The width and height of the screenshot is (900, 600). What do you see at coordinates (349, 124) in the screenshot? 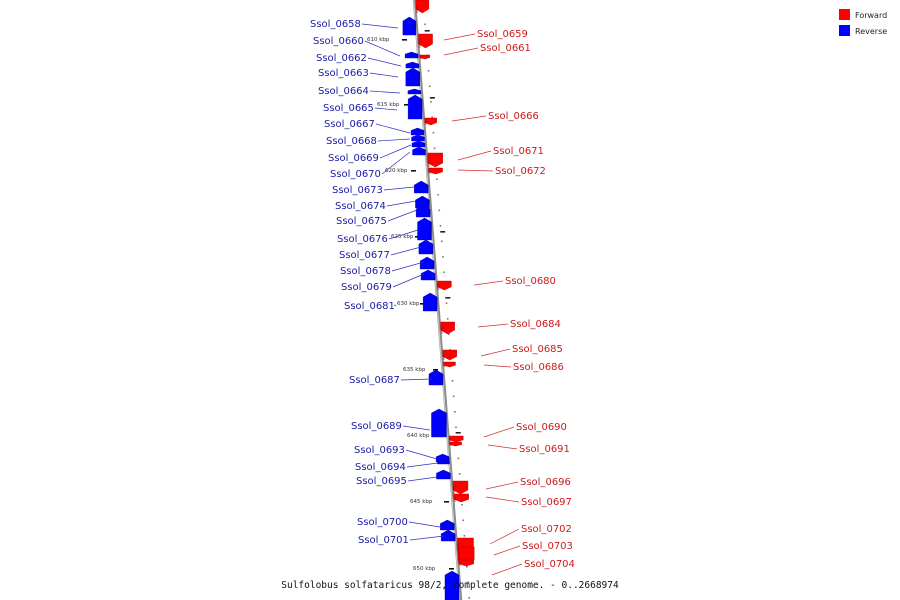
I see `gene-ssol-0667-label: Ssol_0667` at bounding box center [349, 124].